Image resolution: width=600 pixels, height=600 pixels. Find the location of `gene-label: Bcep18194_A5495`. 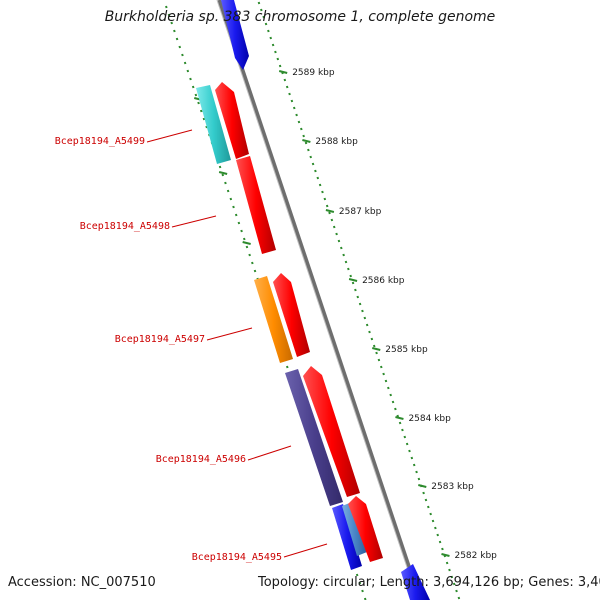

gene-label: Bcep18194_A5495 is located at coordinates (237, 557).